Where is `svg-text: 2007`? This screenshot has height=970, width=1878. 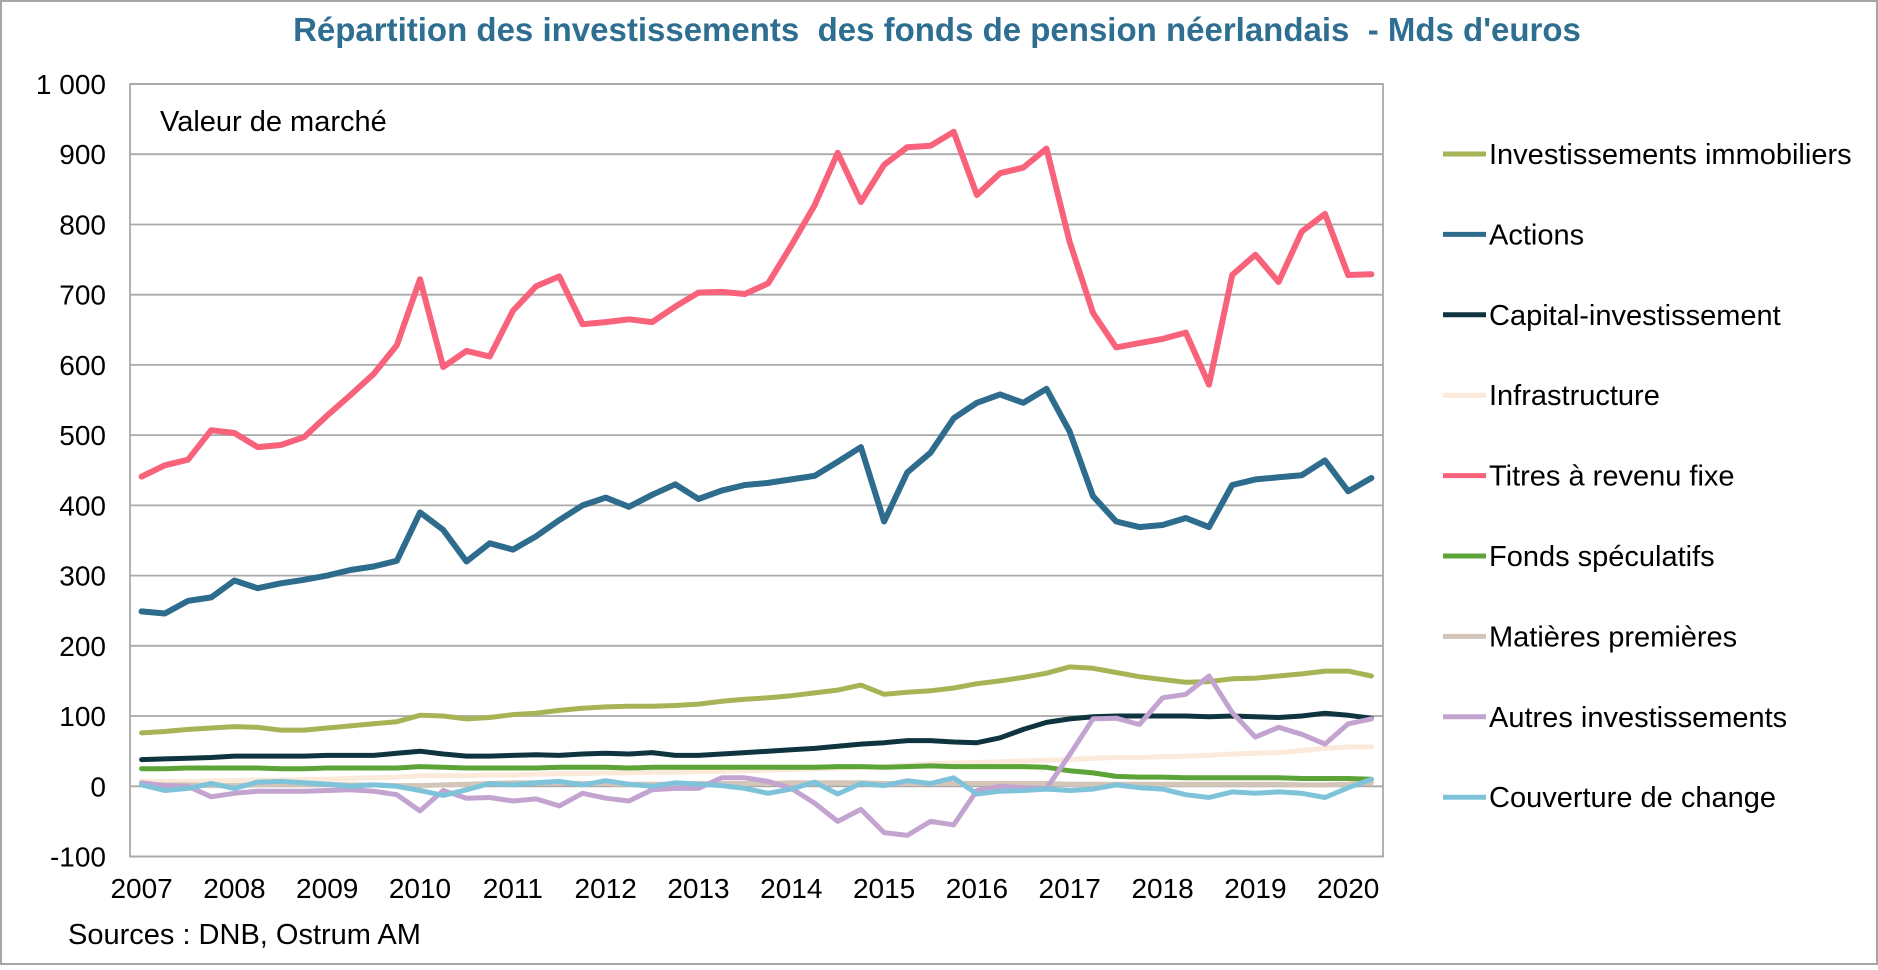 svg-text: 2007 is located at coordinates (141, 888).